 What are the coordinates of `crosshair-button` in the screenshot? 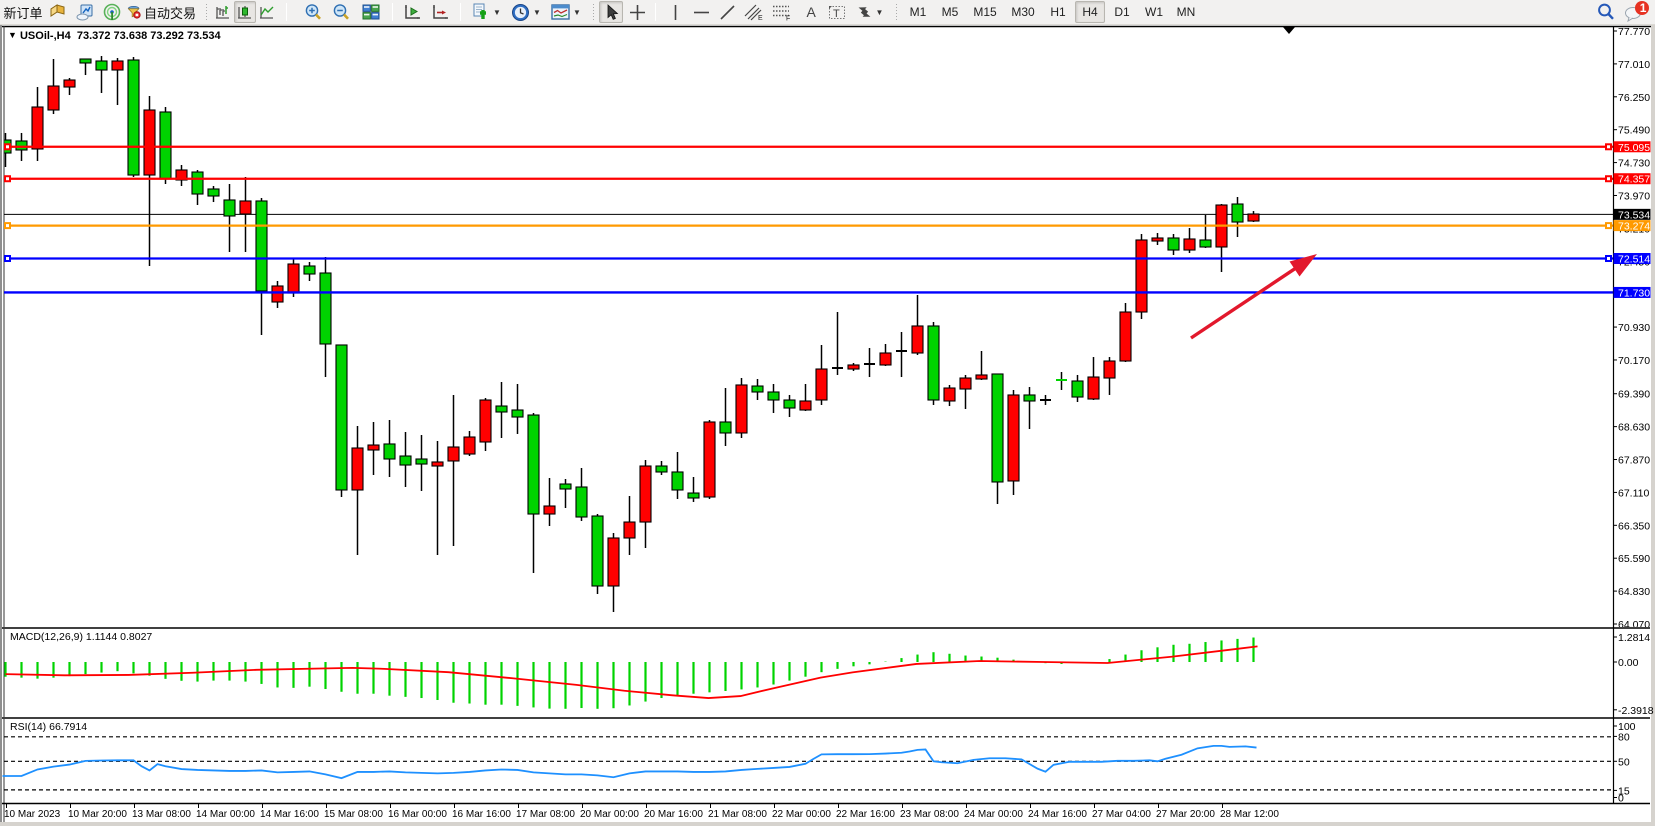 It's located at (637, 12).